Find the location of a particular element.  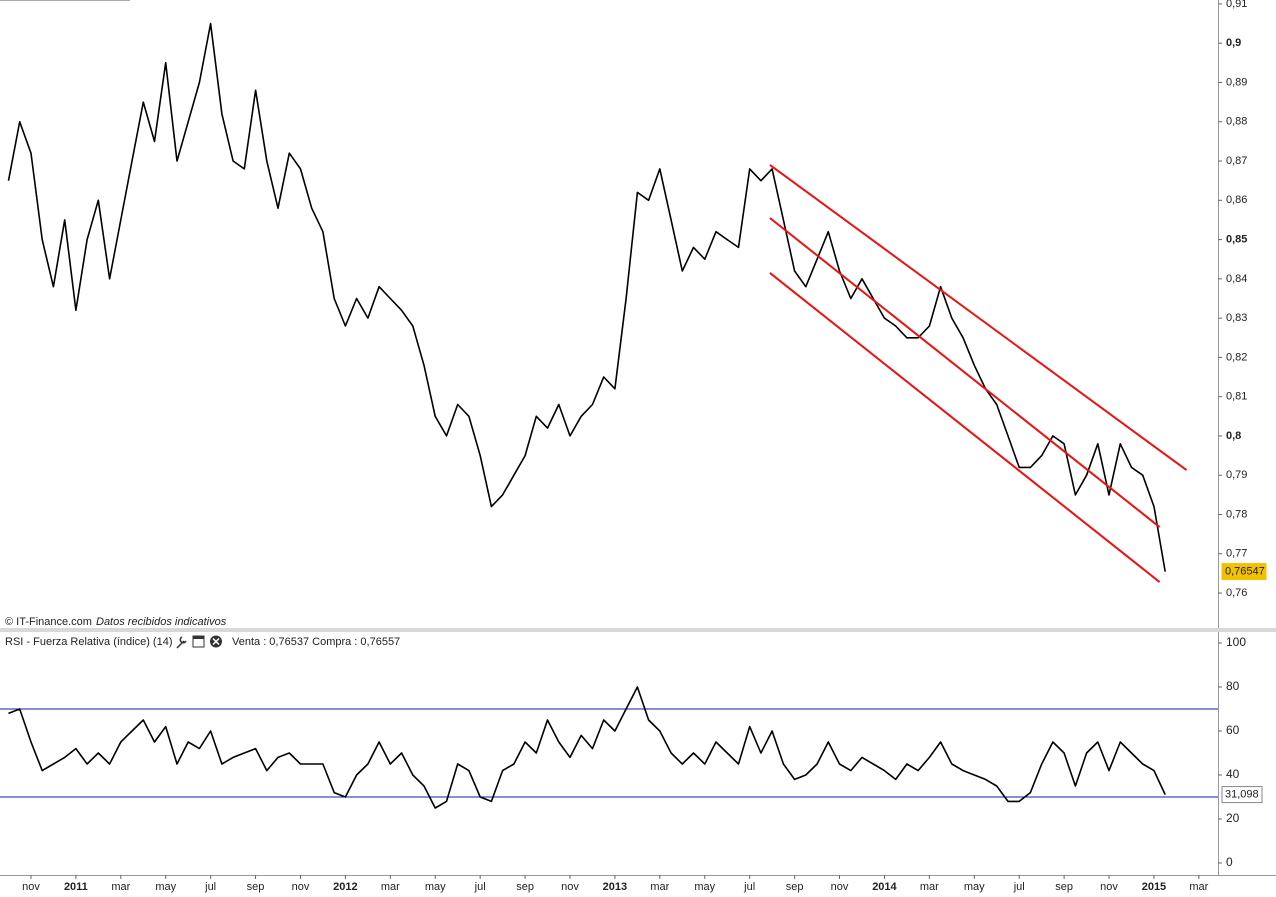

settings-icon is located at coordinates (181, 642).